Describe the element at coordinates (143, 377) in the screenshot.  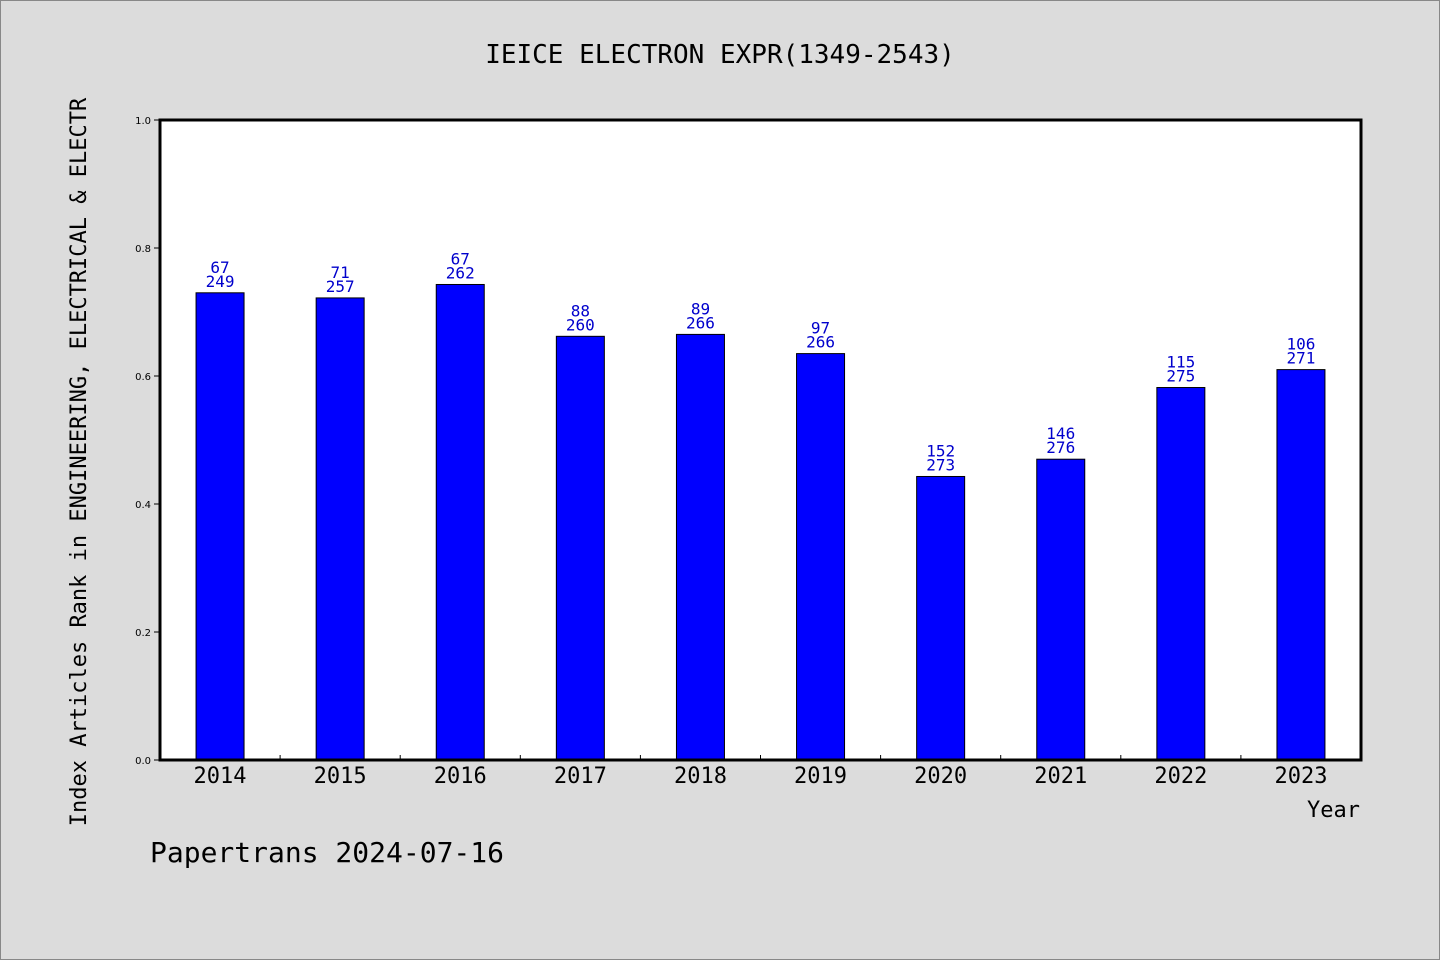
I see `y-tick-label-0.6: 0.6` at that location.